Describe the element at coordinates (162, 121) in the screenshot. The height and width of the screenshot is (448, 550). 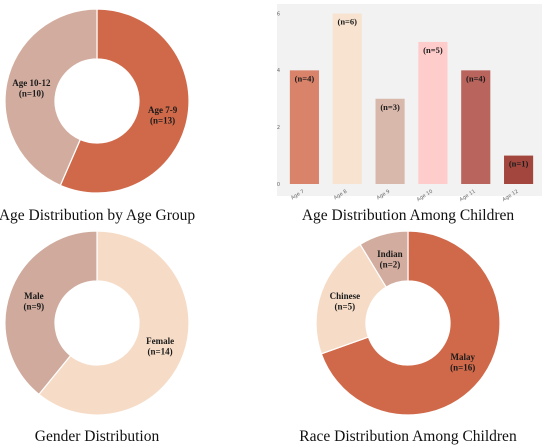
I see `slice-count-label: (n=13)` at that location.